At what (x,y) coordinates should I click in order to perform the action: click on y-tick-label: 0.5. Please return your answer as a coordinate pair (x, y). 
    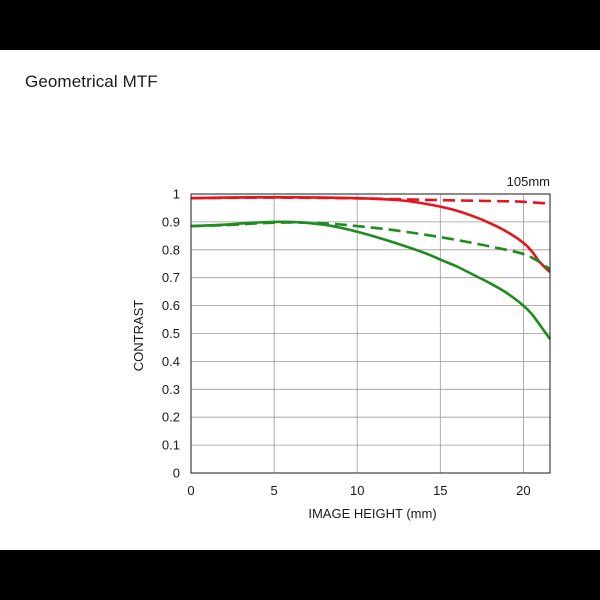
    Looking at the image, I should click on (171, 333).